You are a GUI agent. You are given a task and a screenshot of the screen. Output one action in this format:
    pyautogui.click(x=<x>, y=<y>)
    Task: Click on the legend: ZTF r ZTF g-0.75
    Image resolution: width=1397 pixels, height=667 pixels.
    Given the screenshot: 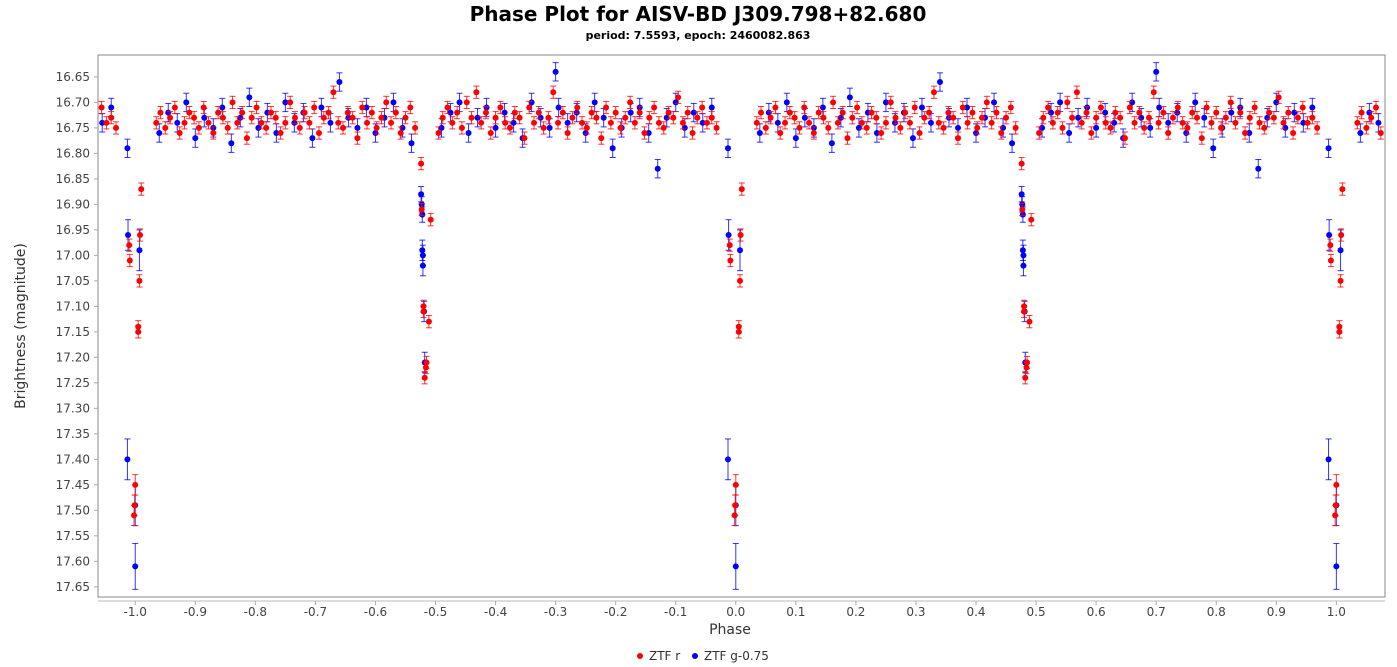 What is the action you would take?
    pyautogui.click(x=703, y=656)
    